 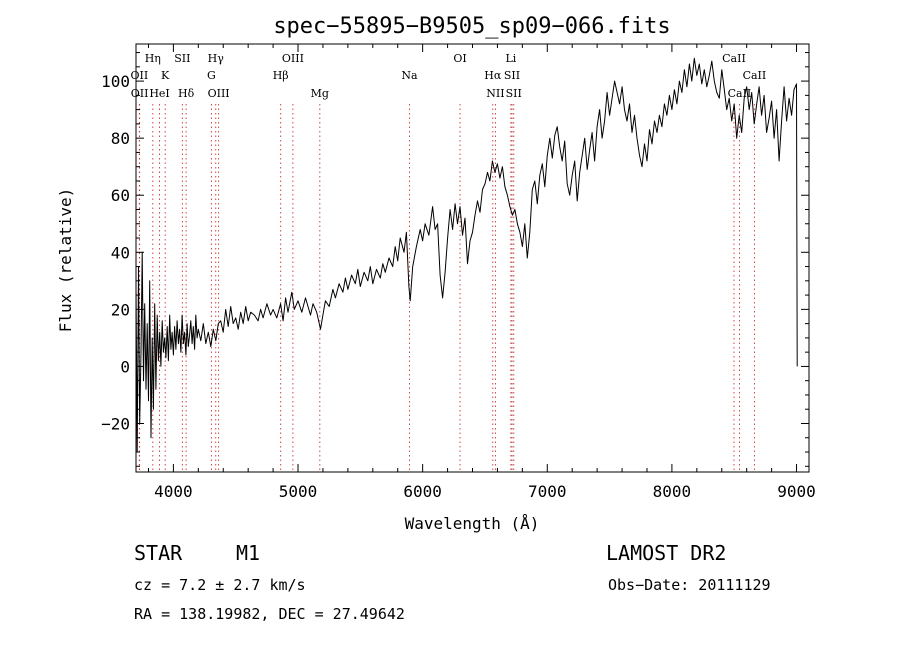 What do you see at coordinates (216, 58) in the screenshot?
I see `line-marker-label-7: Hγ` at bounding box center [216, 58].